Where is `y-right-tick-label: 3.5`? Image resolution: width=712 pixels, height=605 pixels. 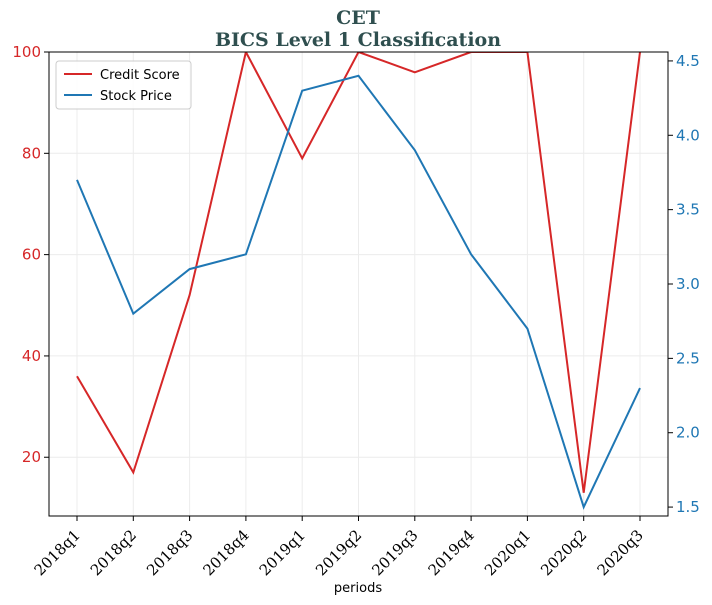
y-right-tick-label: 3.5 is located at coordinates (688, 210).